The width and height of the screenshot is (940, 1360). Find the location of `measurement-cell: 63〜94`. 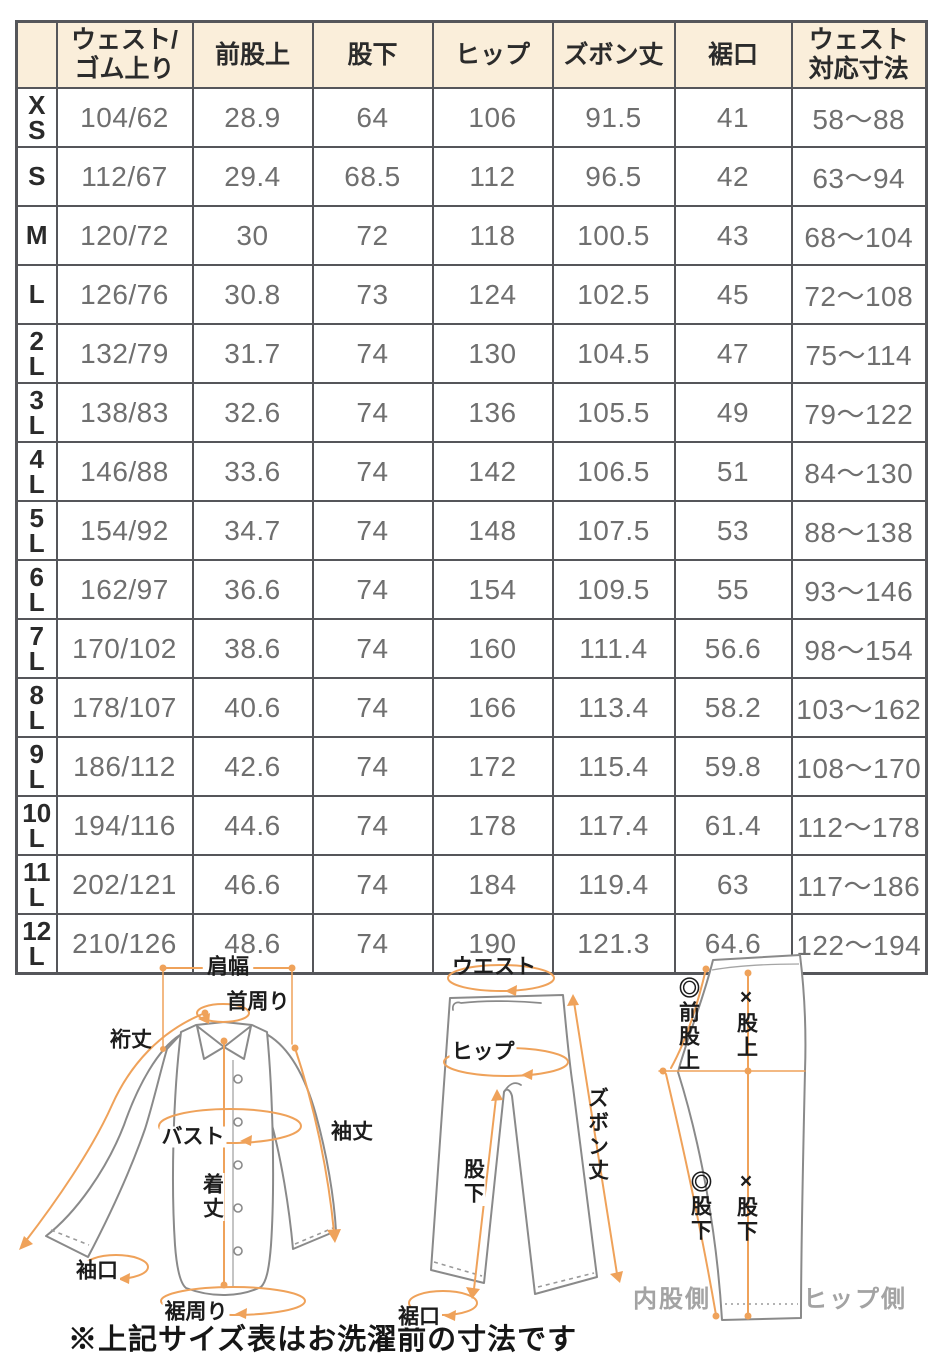

measurement-cell: 63〜94 is located at coordinates (859, 176).